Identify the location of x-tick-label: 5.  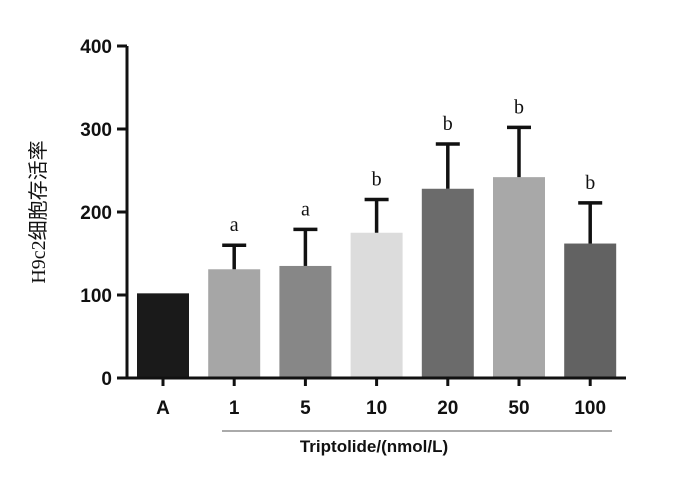
(305, 408).